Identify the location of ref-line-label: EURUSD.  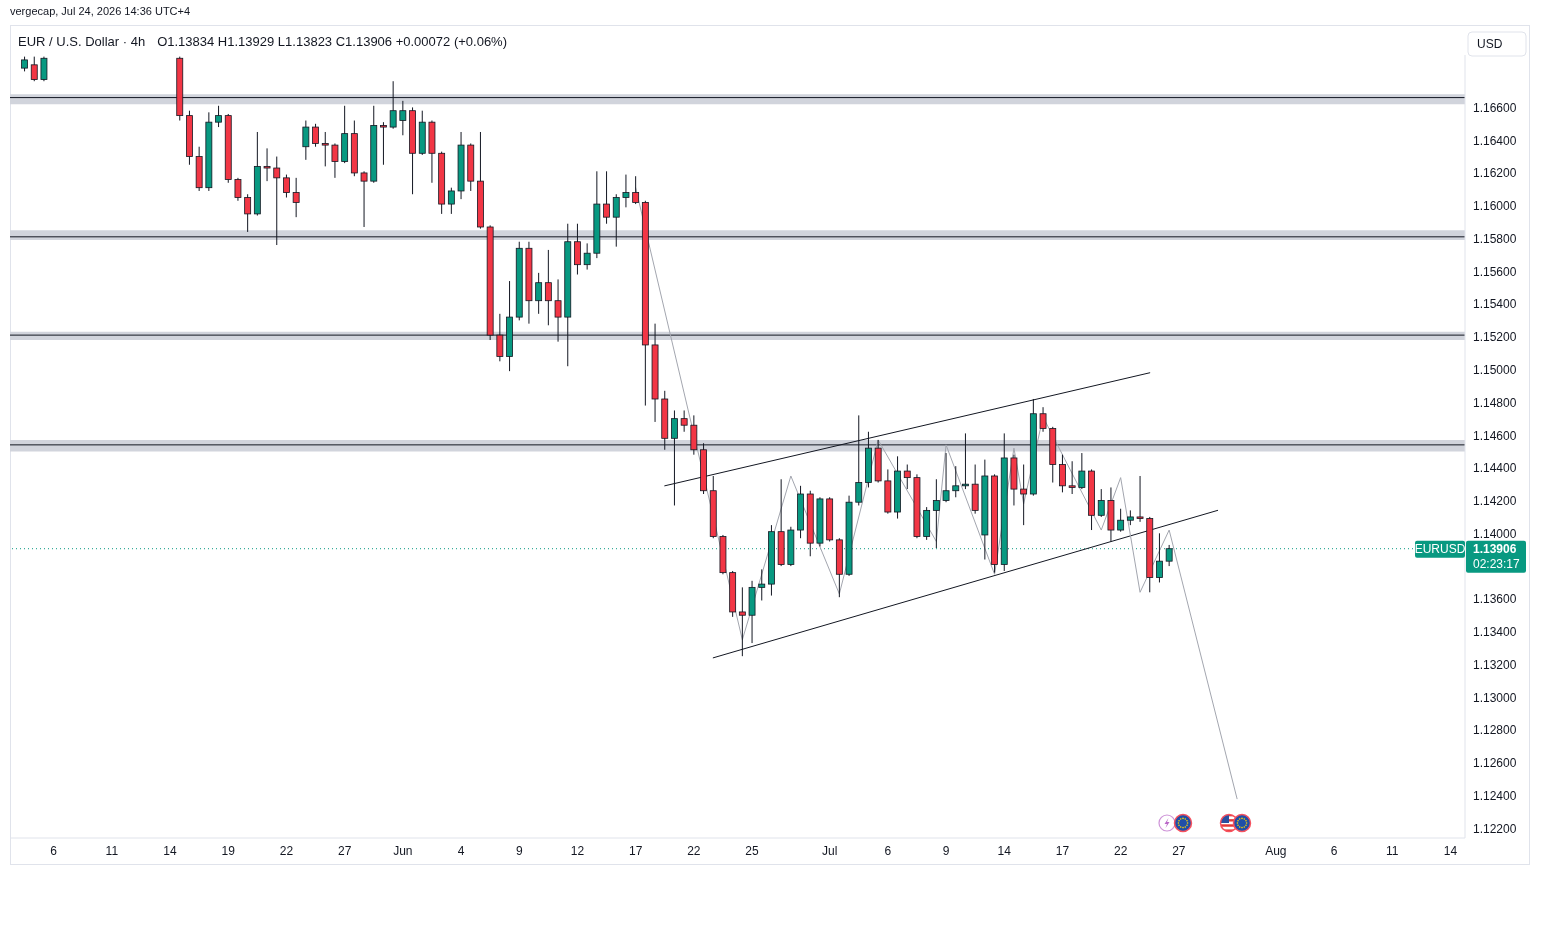
(1440, 549).